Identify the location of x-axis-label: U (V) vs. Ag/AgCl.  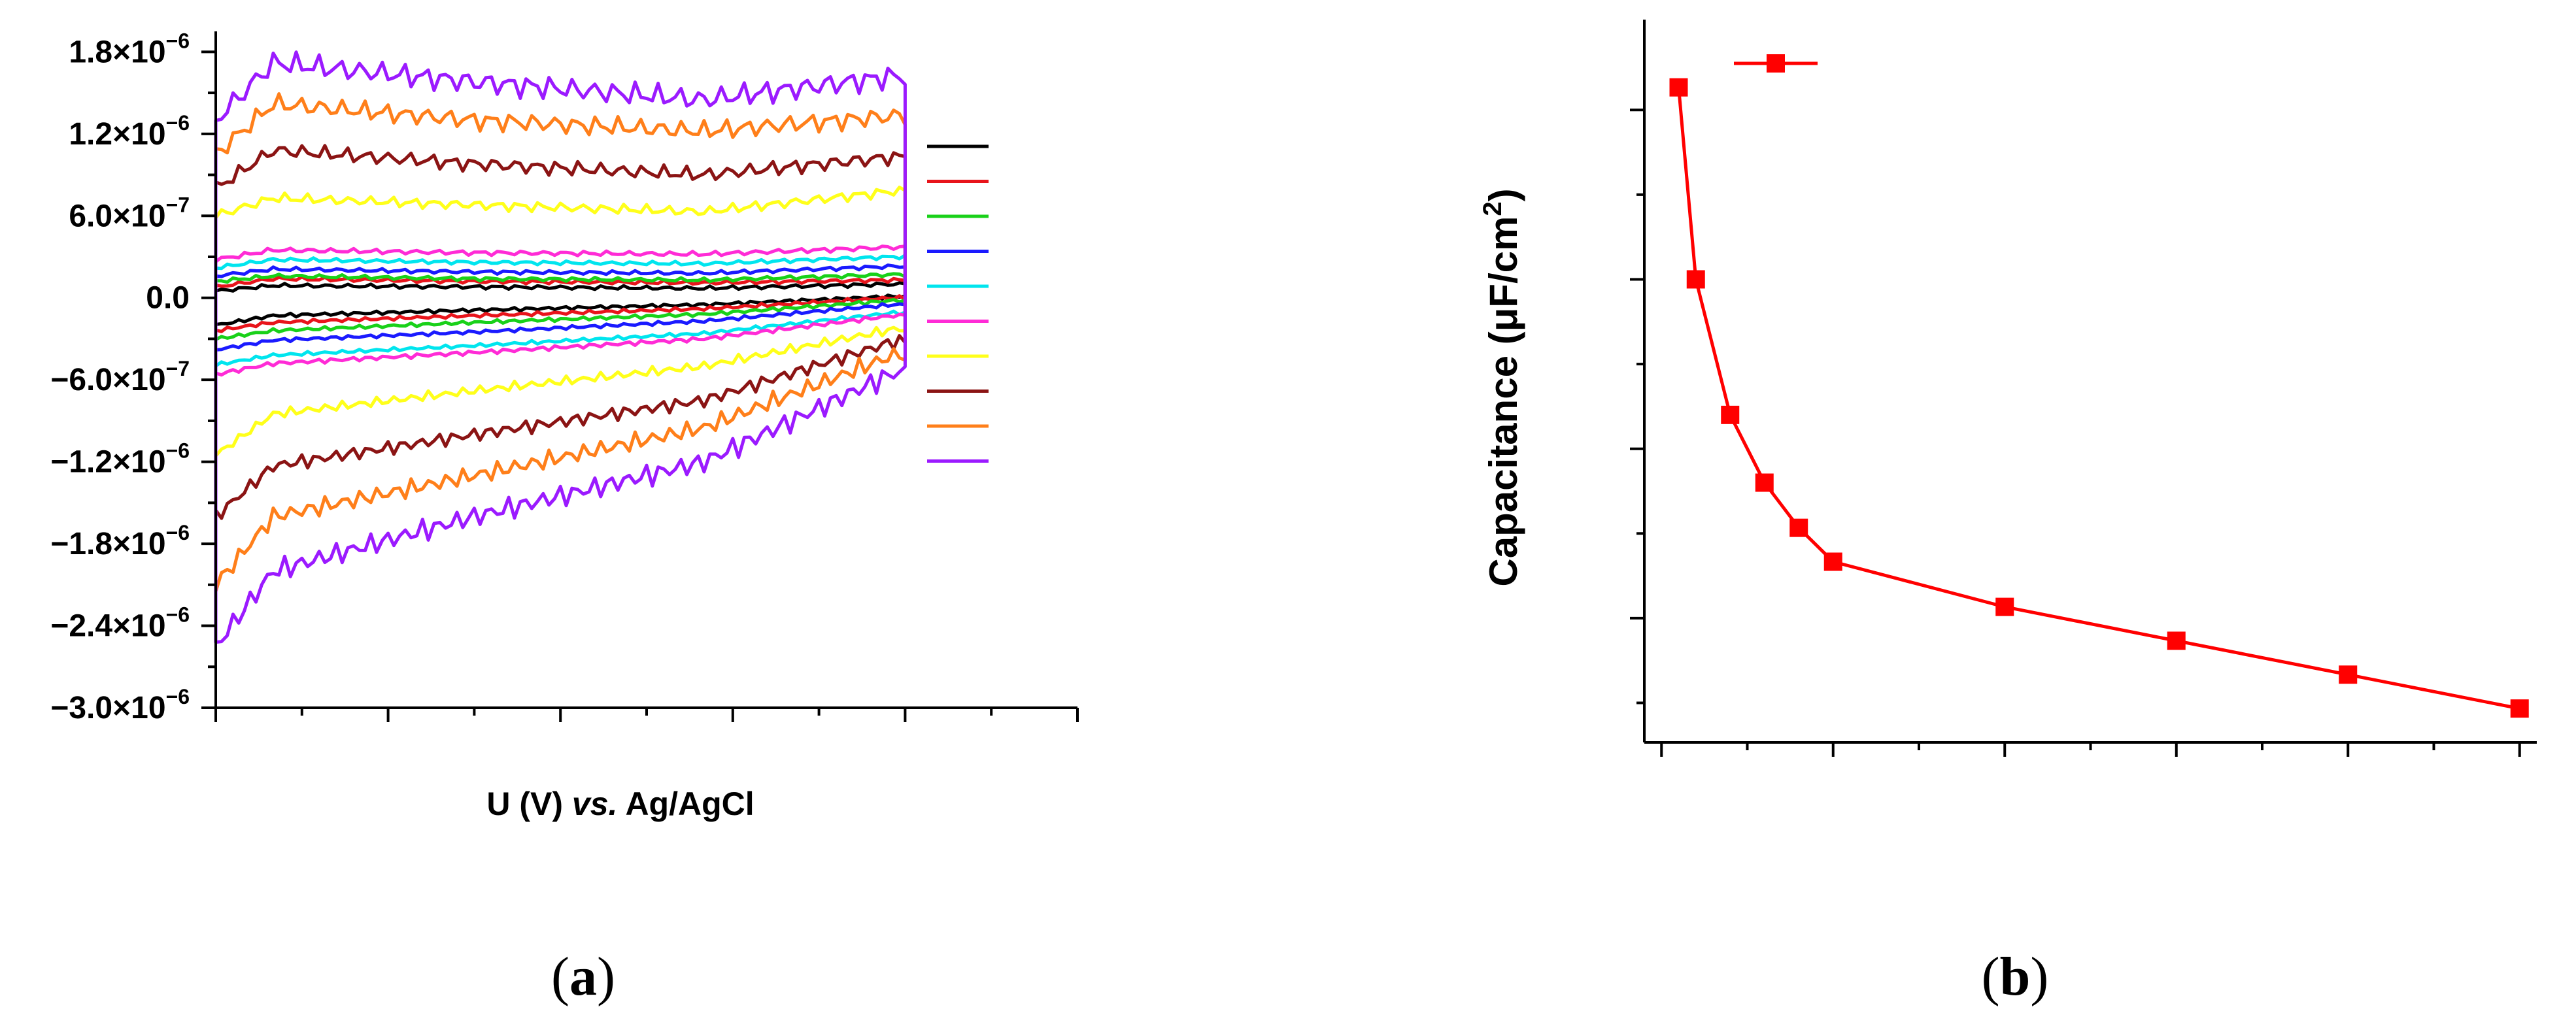
(620, 804).